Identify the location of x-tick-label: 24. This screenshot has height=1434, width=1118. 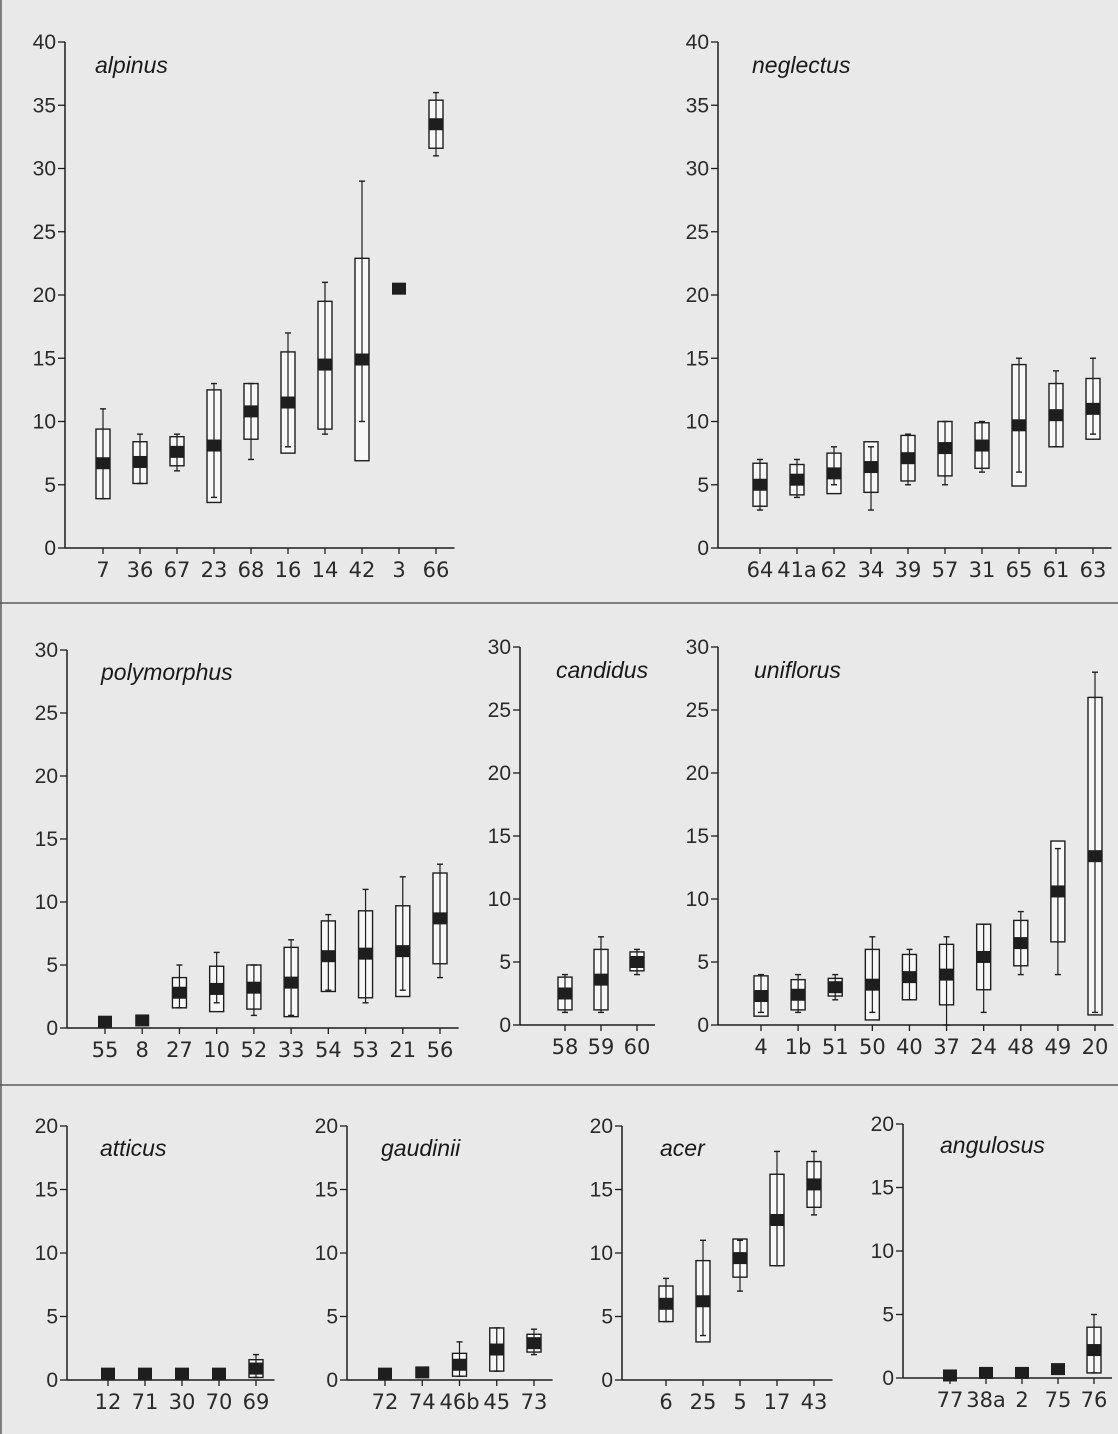
(983, 1047).